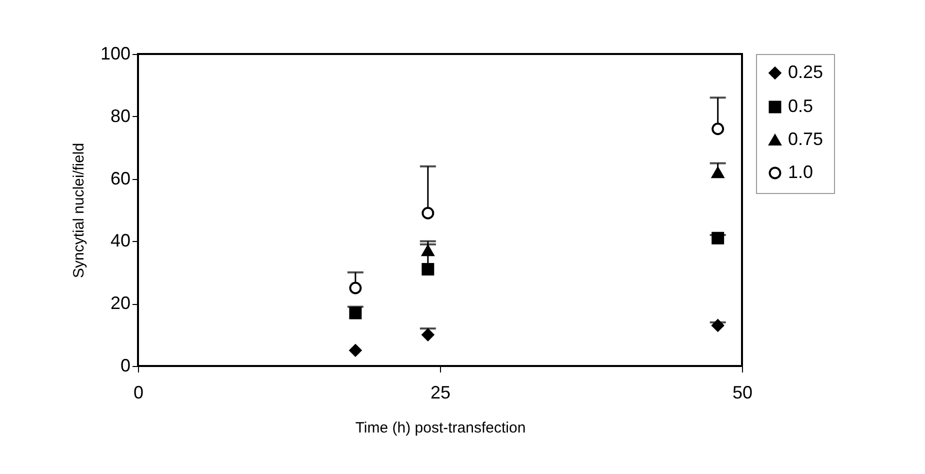 The height and width of the screenshot is (474, 925). Describe the element at coordinates (120, 303) in the screenshot. I see `y-tick-label: 20` at that location.